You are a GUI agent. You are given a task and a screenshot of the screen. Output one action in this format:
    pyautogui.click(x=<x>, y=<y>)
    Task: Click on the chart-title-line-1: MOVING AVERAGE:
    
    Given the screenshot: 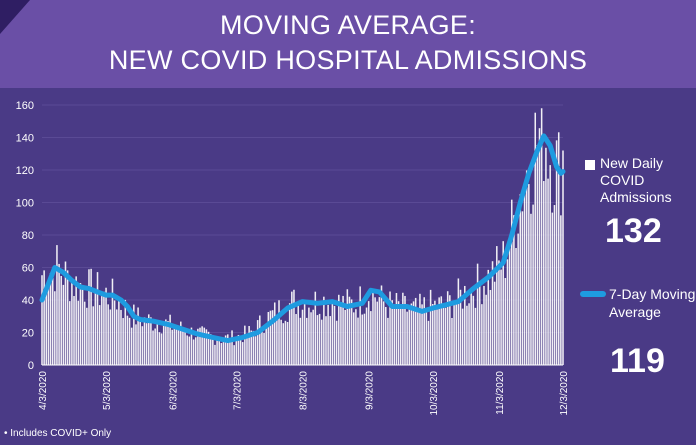 What is the action you would take?
    pyautogui.click(x=348, y=25)
    